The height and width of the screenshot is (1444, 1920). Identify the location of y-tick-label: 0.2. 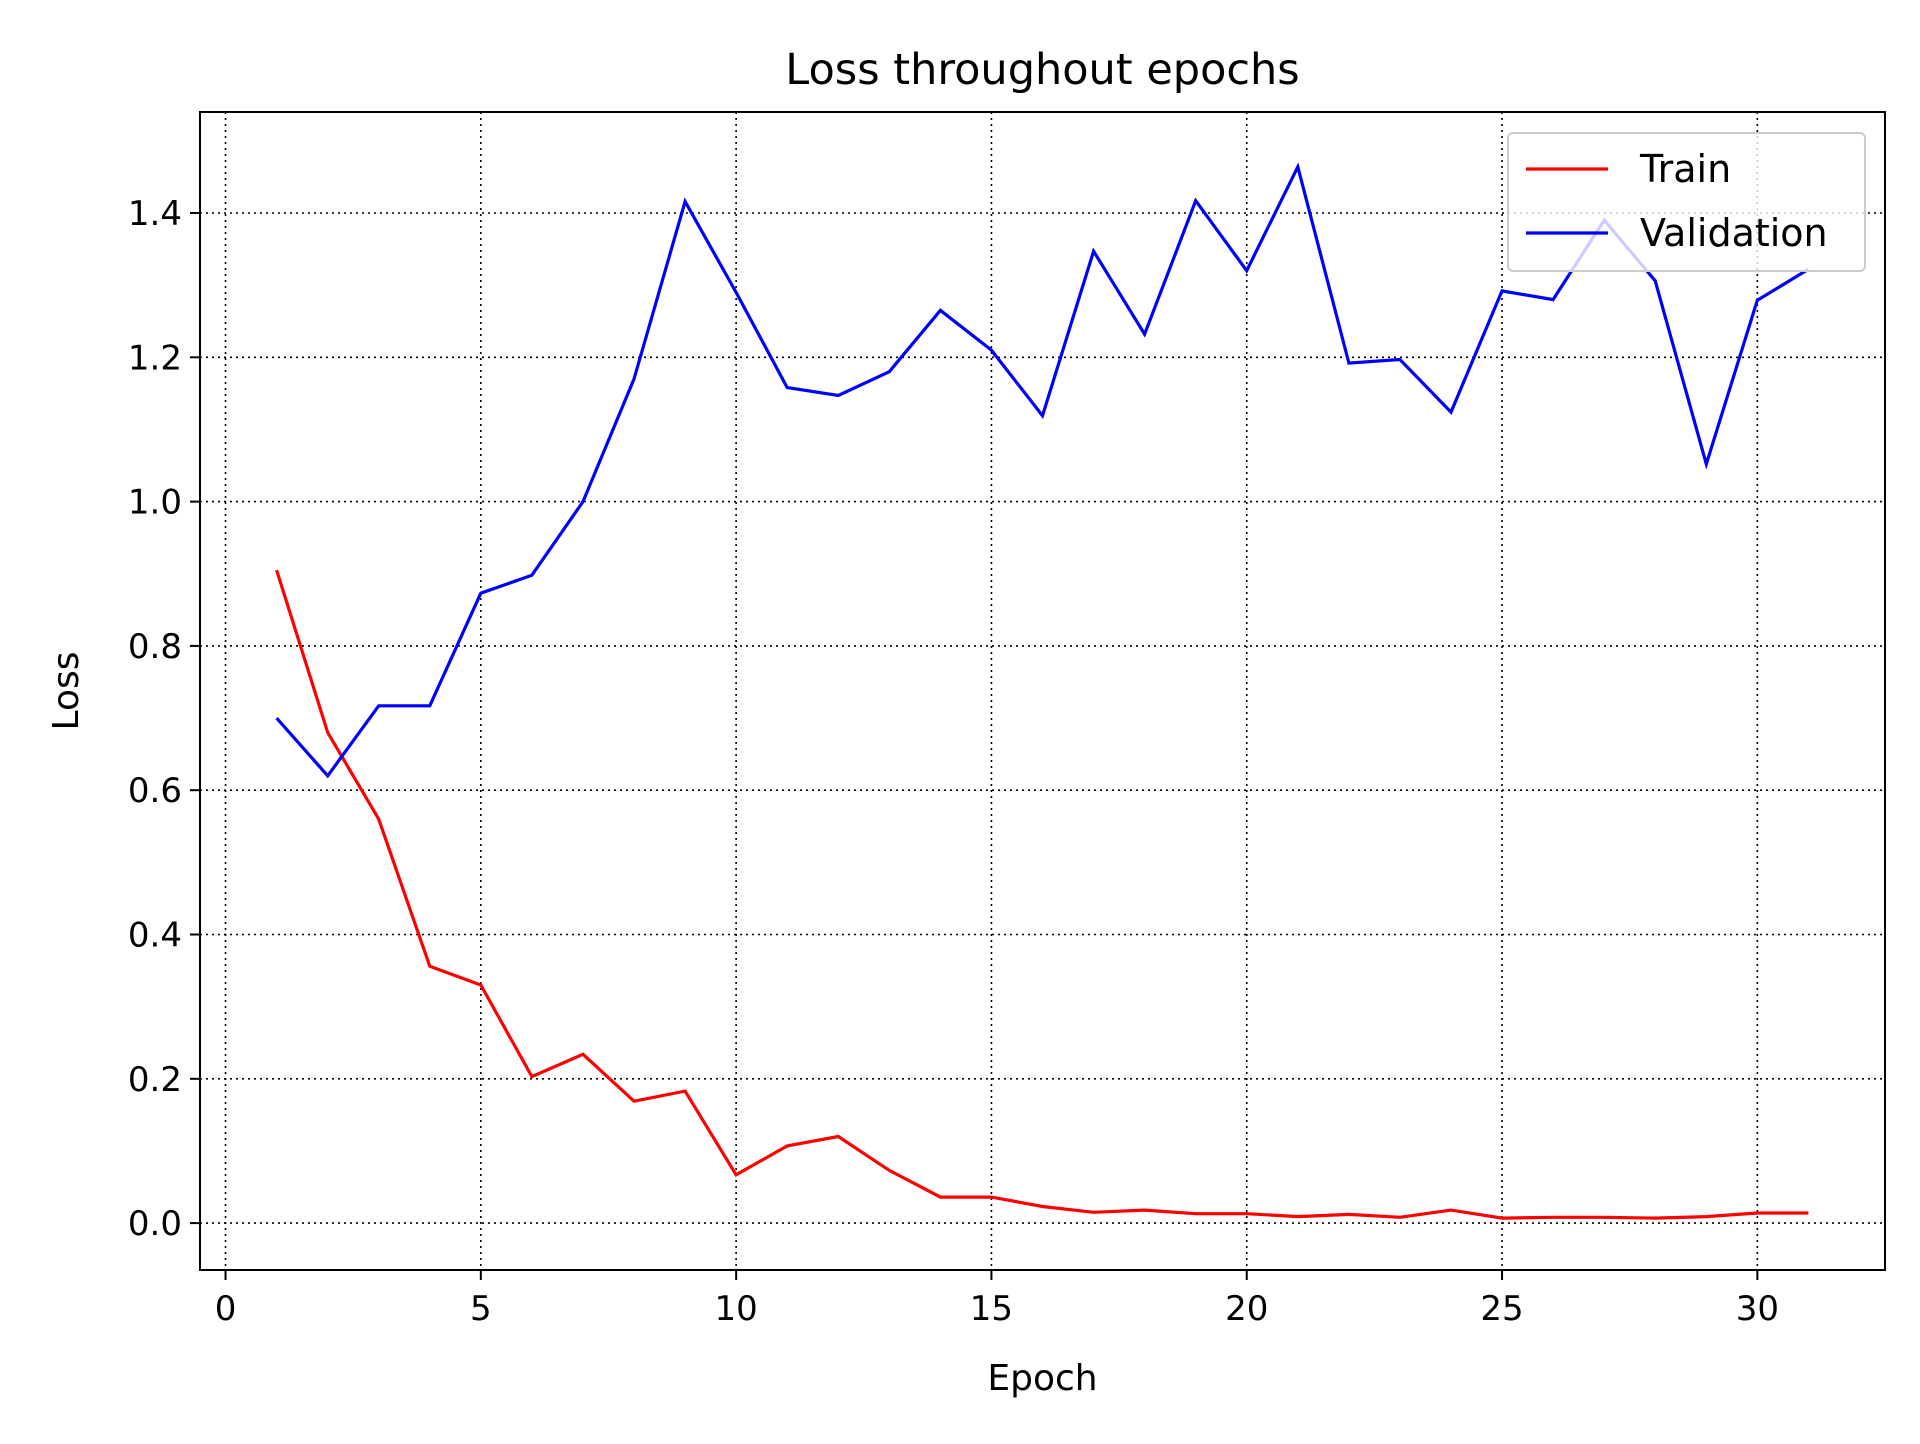
(155, 1080).